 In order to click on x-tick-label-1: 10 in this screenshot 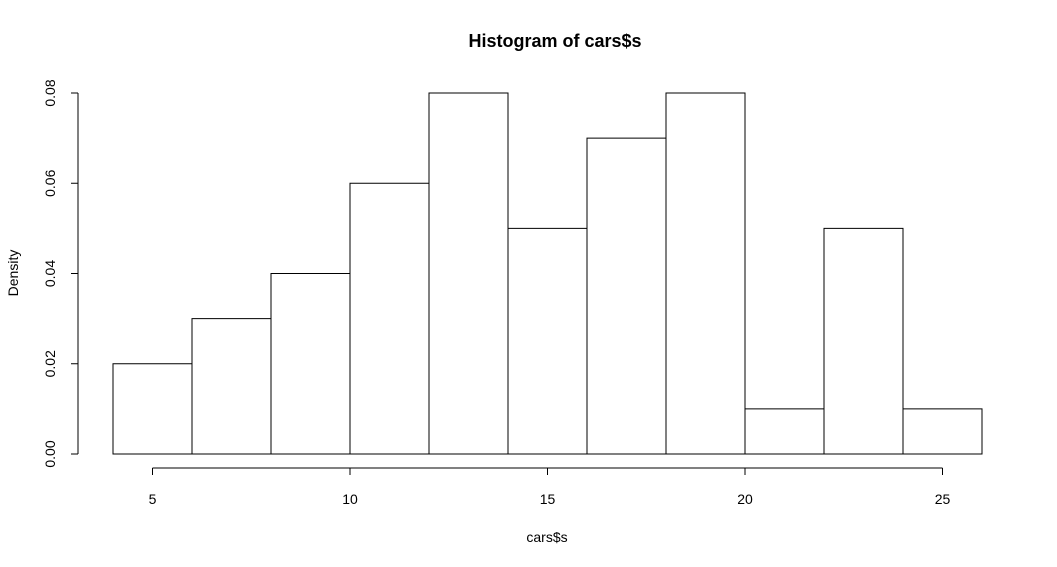, I will do `click(350, 499)`.